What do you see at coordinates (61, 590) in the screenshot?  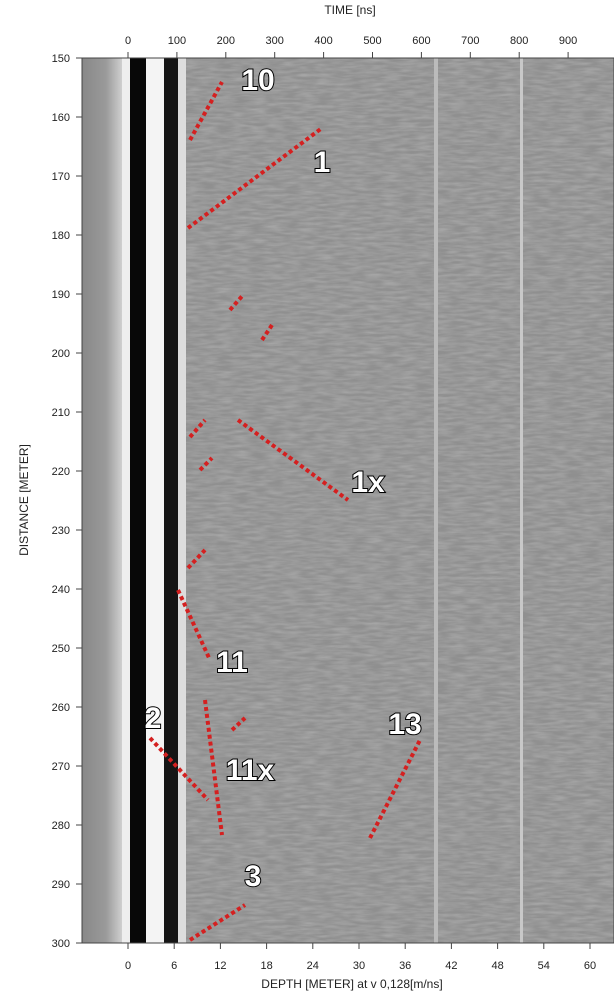 I see `left-tick-label: 240` at bounding box center [61, 590].